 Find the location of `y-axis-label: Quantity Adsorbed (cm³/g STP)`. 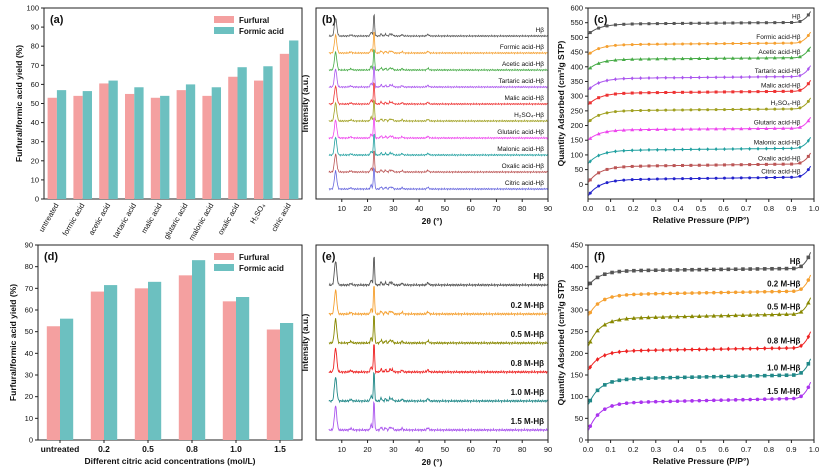

y-axis-label: Quantity Adsorbed (cm³/g STP) is located at coordinates (561, 103).